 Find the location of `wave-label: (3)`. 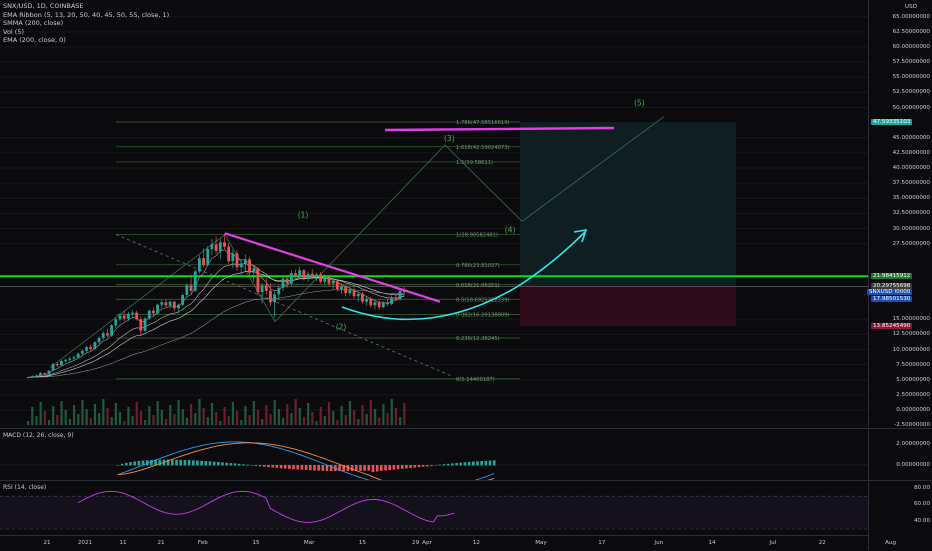

wave-label: (3) is located at coordinates (449, 138).